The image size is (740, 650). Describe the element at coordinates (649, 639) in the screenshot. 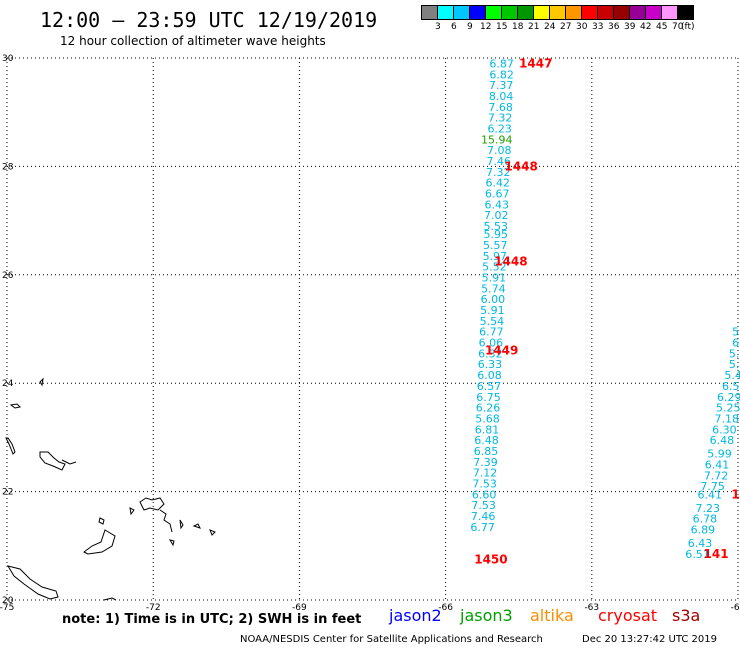

I see `footer-timestamp: Dec 20 13:27:42 UTC 2019` at that location.